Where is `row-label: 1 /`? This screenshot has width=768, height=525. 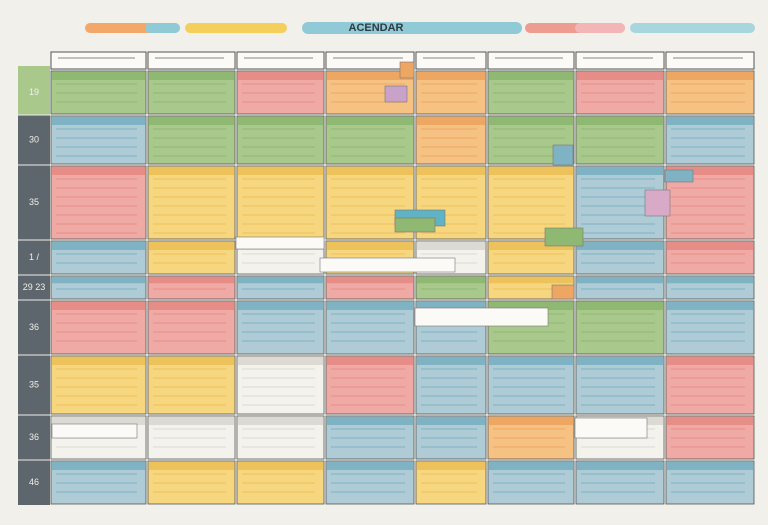
row-label: 1 / is located at coordinates (34, 257).